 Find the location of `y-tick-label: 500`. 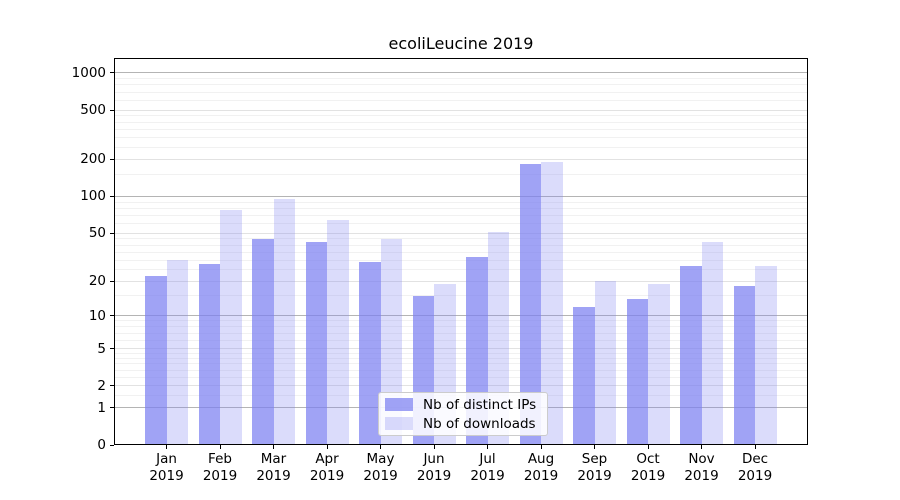

y-tick-label: 500 is located at coordinates (93, 110).